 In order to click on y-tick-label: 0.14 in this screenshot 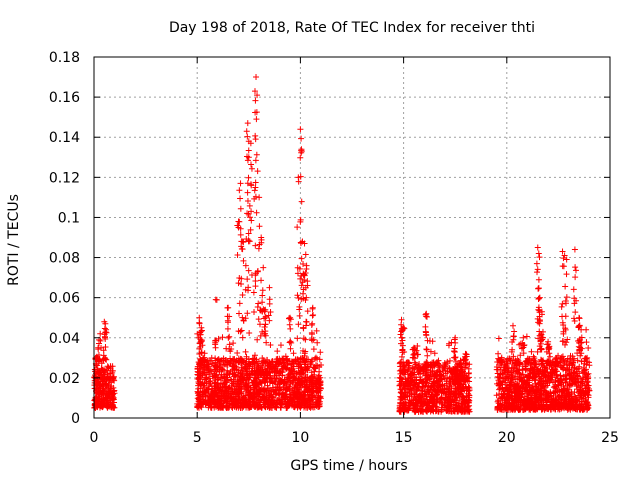, I will do `click(64, 138)`.